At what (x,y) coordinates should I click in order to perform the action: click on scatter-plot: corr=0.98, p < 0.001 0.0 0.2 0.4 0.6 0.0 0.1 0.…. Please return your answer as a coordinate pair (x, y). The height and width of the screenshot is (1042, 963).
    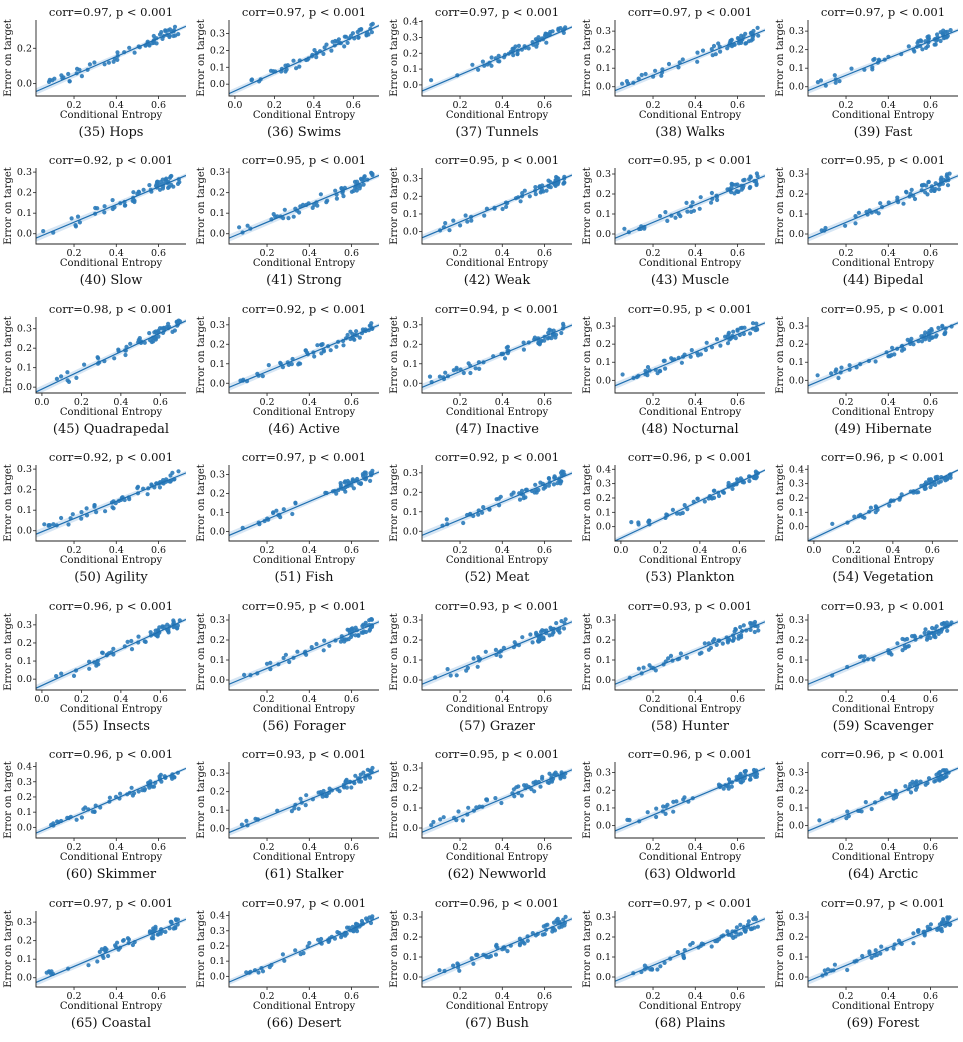
    Looking at the image, I should click on (94, 369).